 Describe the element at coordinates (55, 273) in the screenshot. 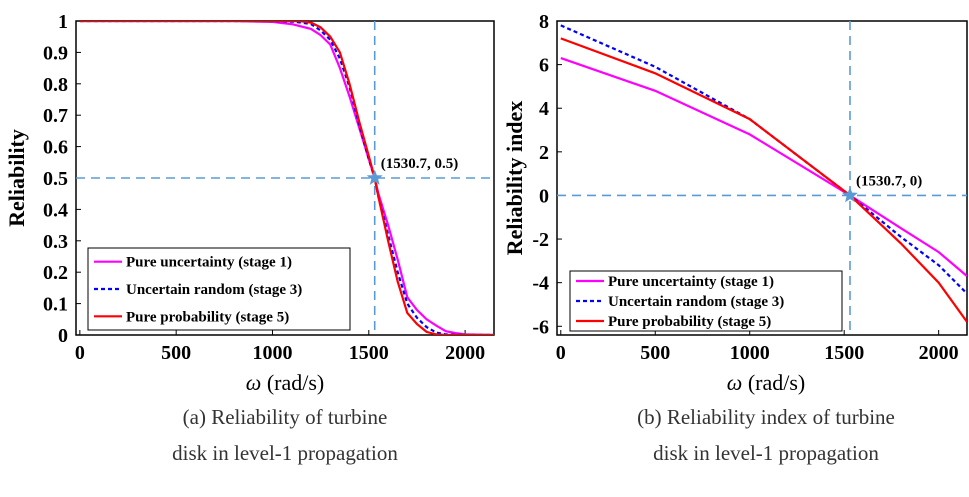

I see `y-tick-label: 0.2` at that location.